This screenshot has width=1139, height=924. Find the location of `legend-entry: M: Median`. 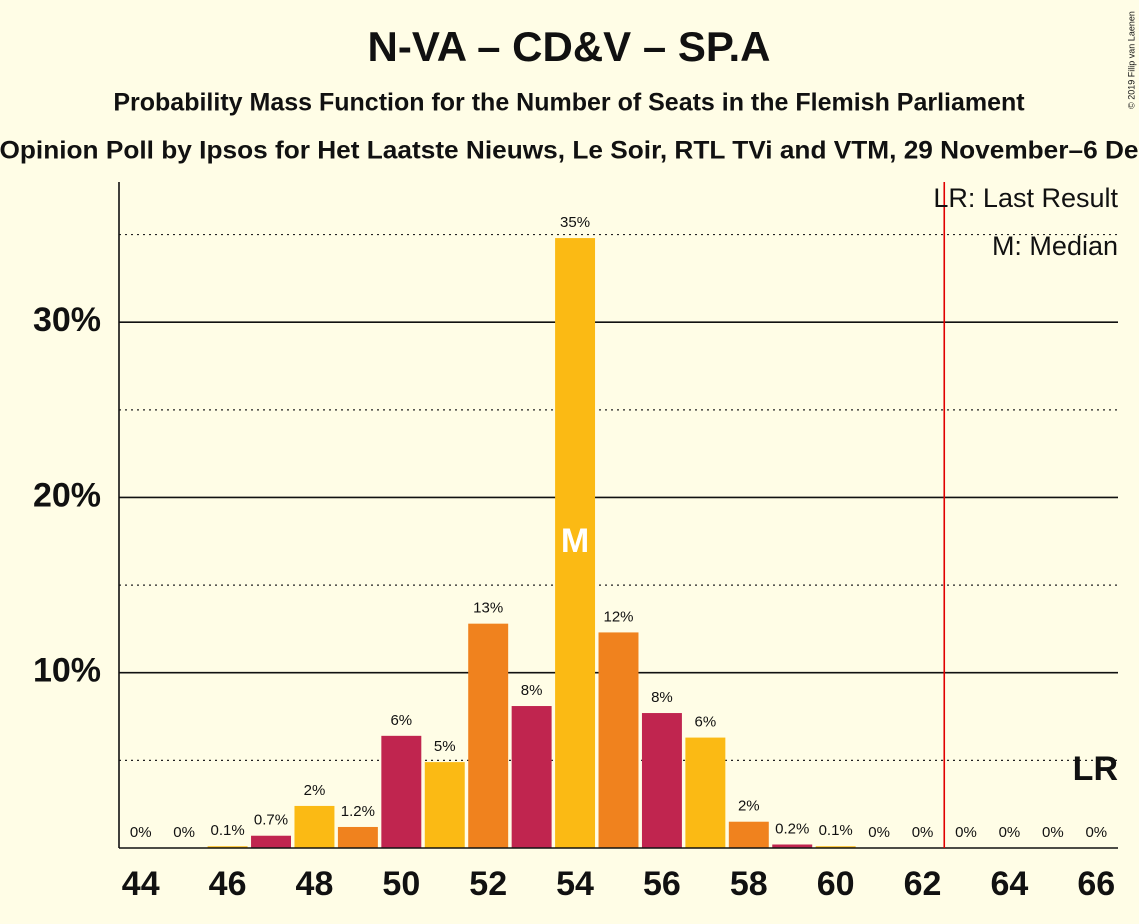

legend-entry: M: Median is located at coordinates (1055, 246).